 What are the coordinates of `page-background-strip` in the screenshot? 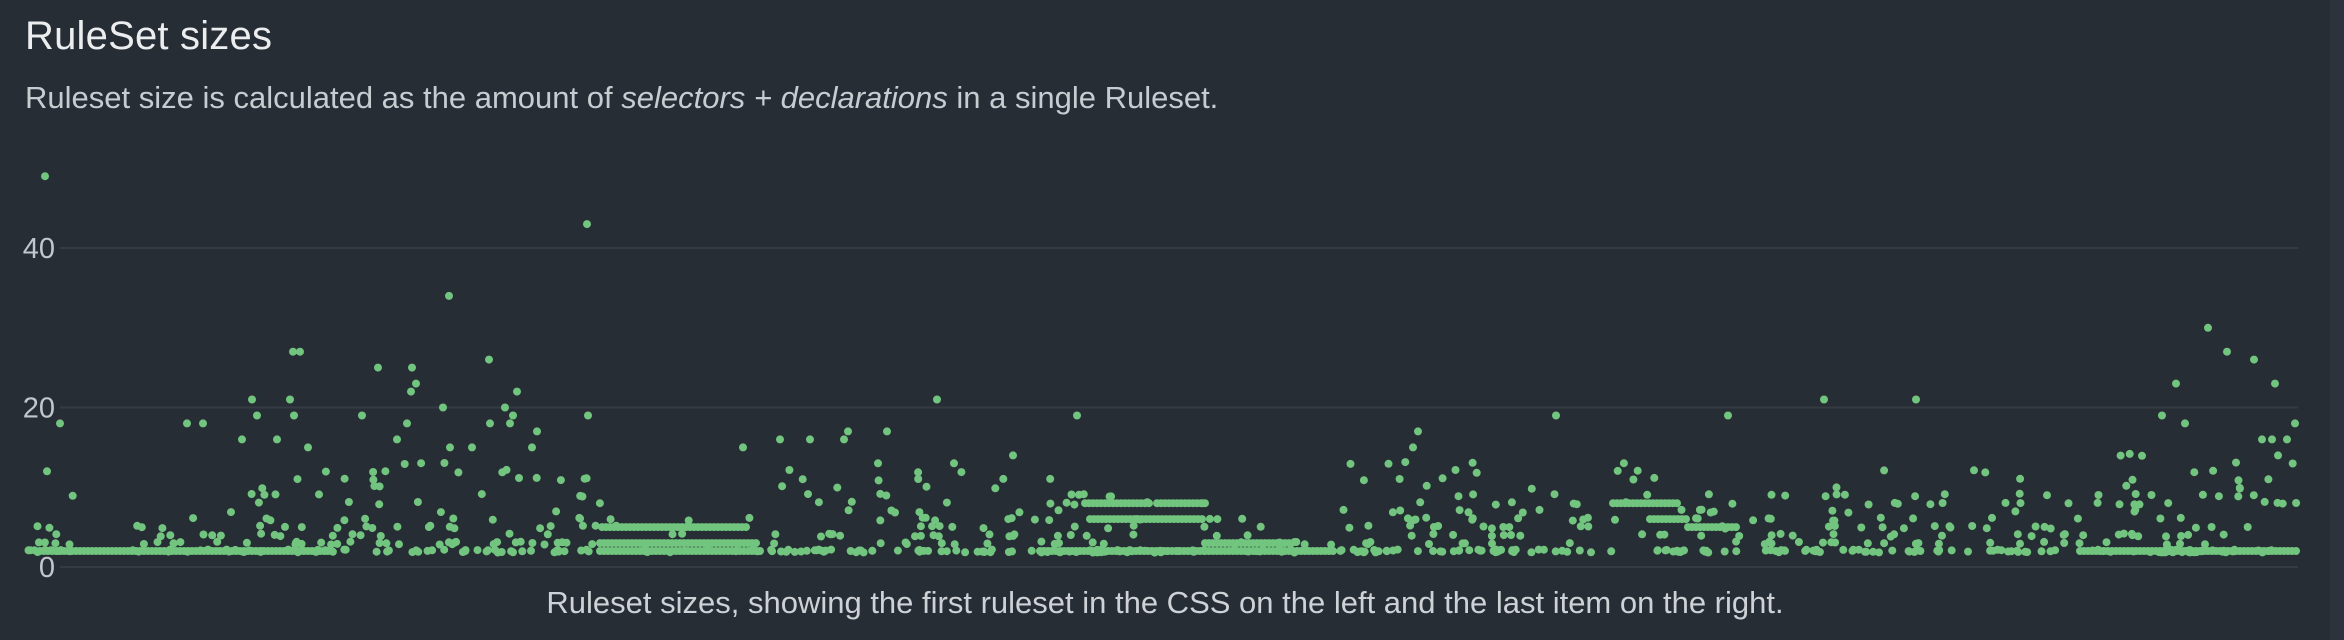 It's located at (2337, 320).